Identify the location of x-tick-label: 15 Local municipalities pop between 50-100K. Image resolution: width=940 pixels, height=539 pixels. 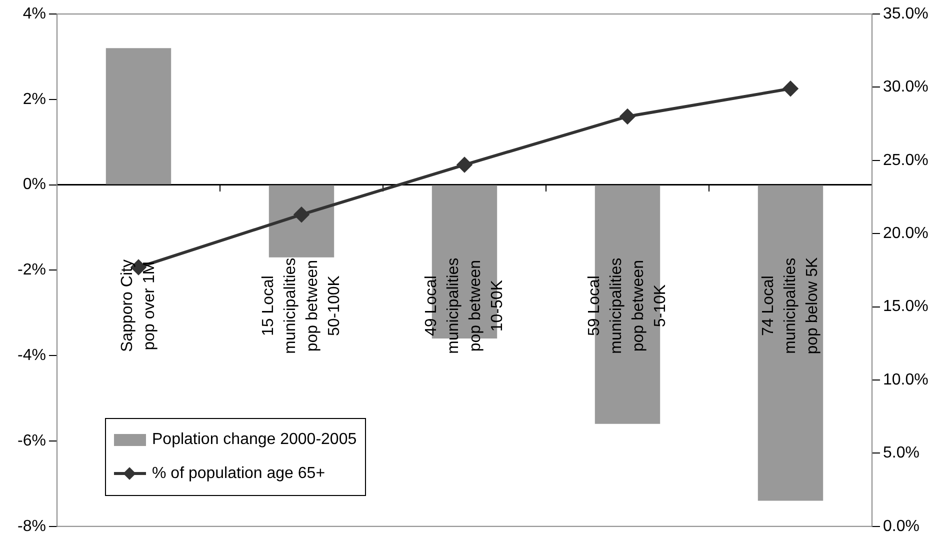
(301, 306).